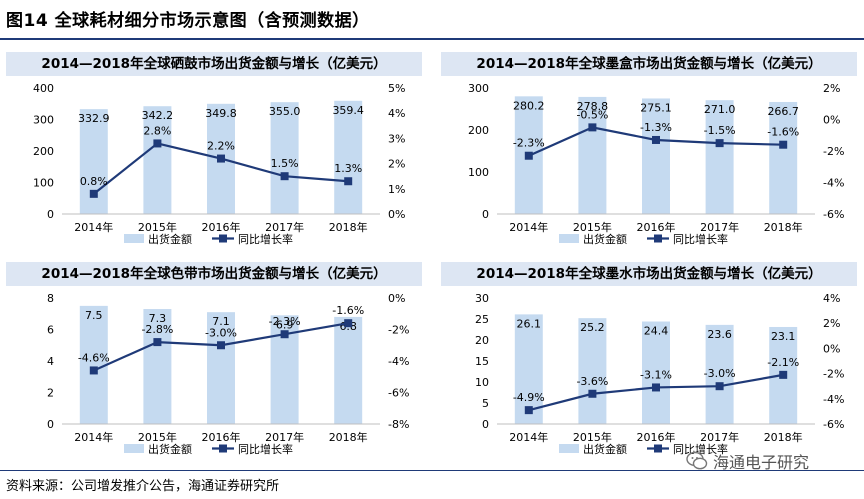  Describe the element at coordinates (478, 130) in the screenshot. I see `y-tick-label: 200` at that location.